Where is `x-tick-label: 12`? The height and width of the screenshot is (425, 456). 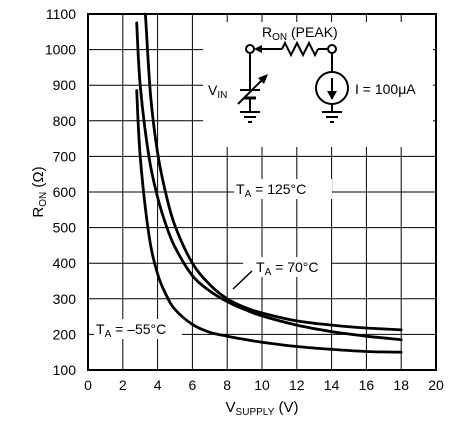
x-tick-label: 12 is located at coordinates (297, 385).